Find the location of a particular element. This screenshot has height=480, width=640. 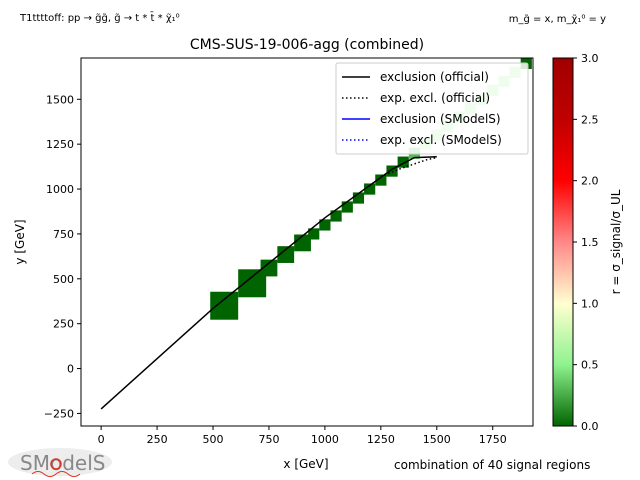

y-tick-label: 1250 is located at coordinates (60, 144).